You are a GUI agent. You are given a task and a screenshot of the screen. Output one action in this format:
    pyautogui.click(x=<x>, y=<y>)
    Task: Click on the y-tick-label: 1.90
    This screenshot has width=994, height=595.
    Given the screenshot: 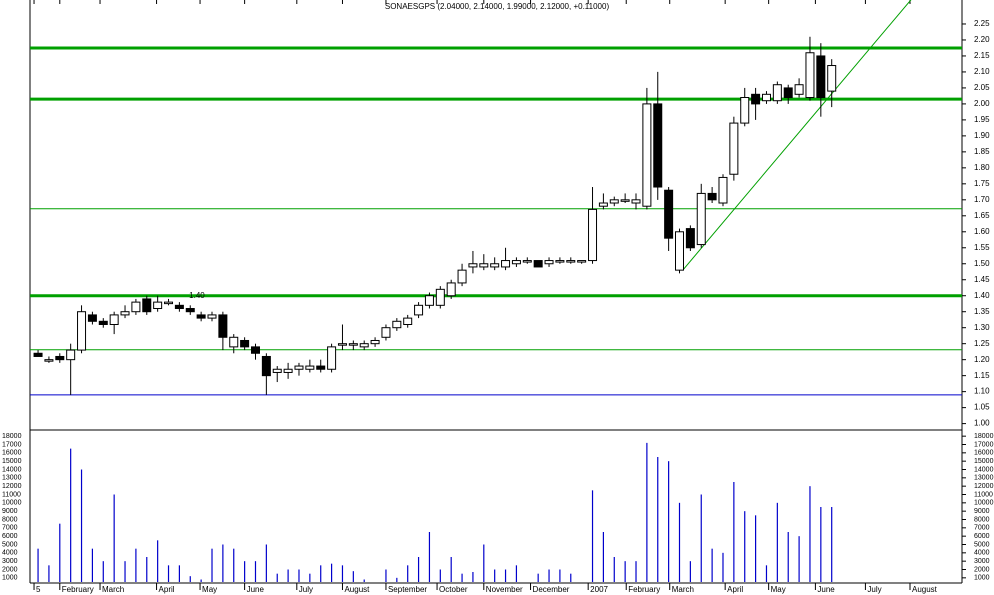 What is the action you would take?
    pyautogui.click(x=982, y=135)
    